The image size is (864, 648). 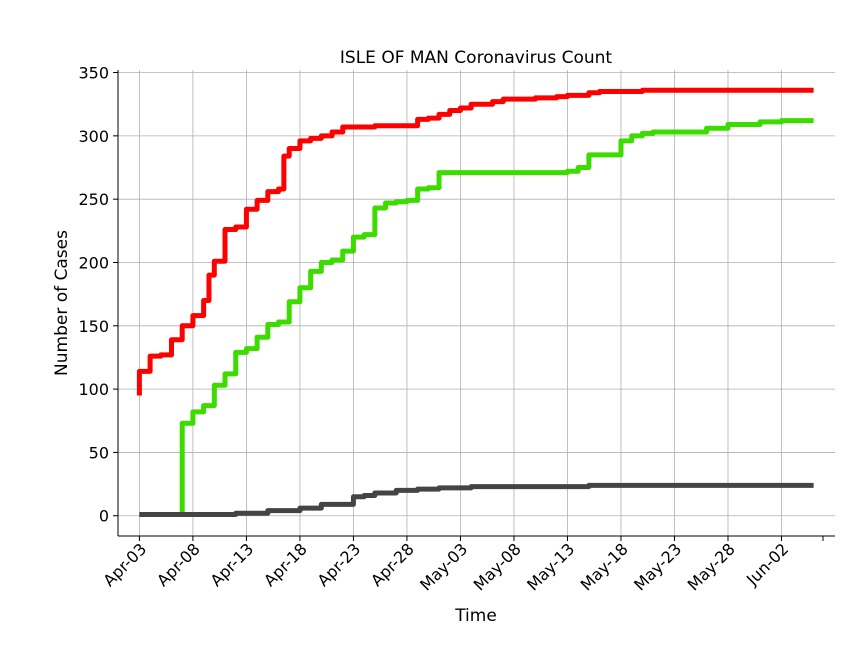 I want to click on x-axis-title: Time, so click(x=475, y=616).